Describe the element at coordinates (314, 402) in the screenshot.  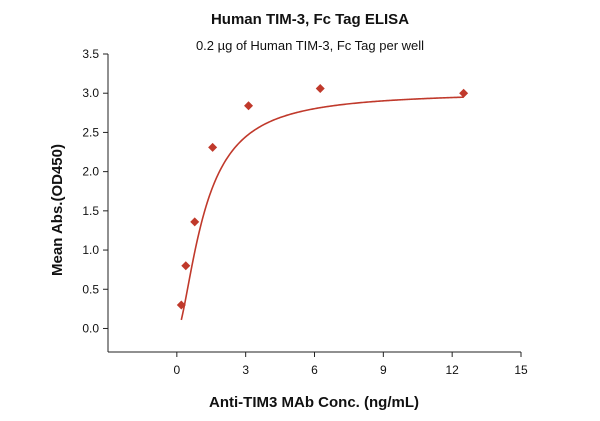
I see `x-axis-label: Anti-TIM3 MAb Conc. (ng/mL)` at that location.